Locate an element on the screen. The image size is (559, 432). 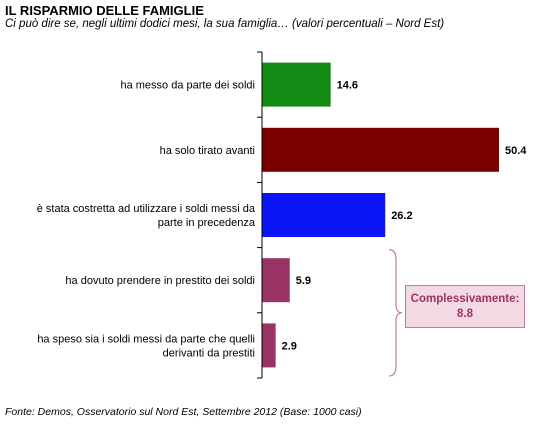
group-brace is located at coordinates (395, 313).